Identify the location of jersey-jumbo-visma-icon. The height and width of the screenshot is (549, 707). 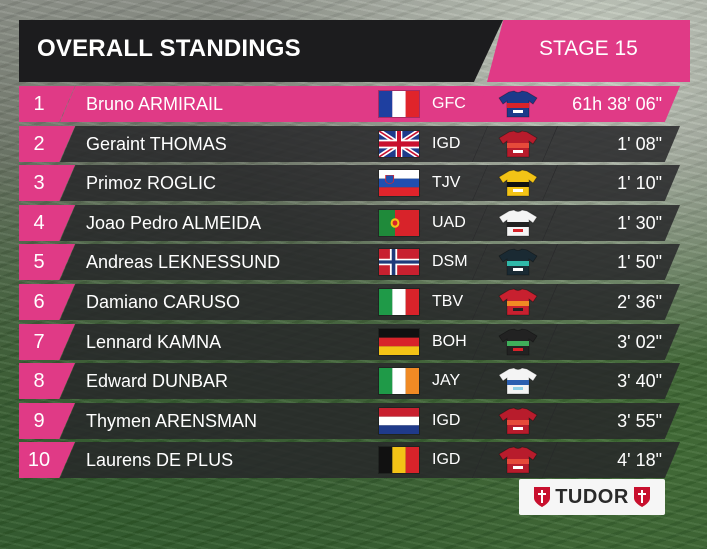
(518, 183).